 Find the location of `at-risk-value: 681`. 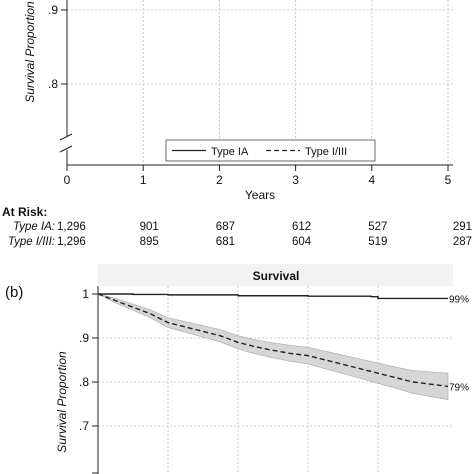

at-risk-value: 681 is located at coordinates (225, 242).